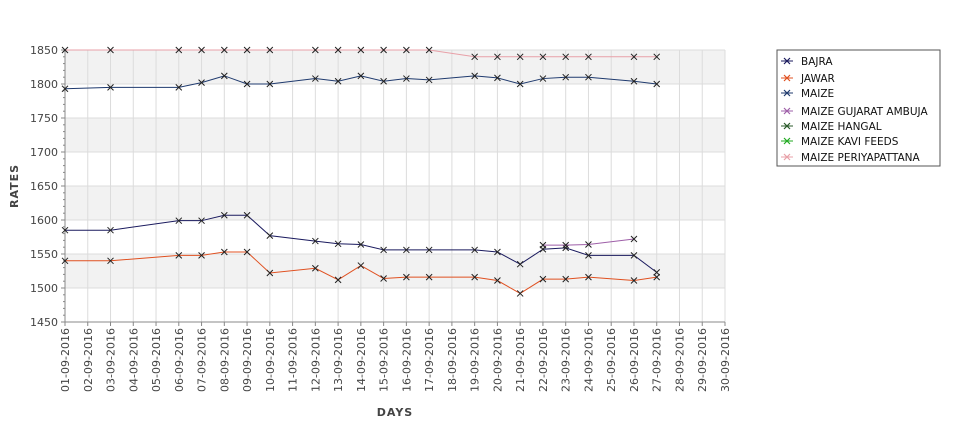 This screenshot has height=429, width=975. I want to click on legend-item: MAIZE, so click(807, 94).